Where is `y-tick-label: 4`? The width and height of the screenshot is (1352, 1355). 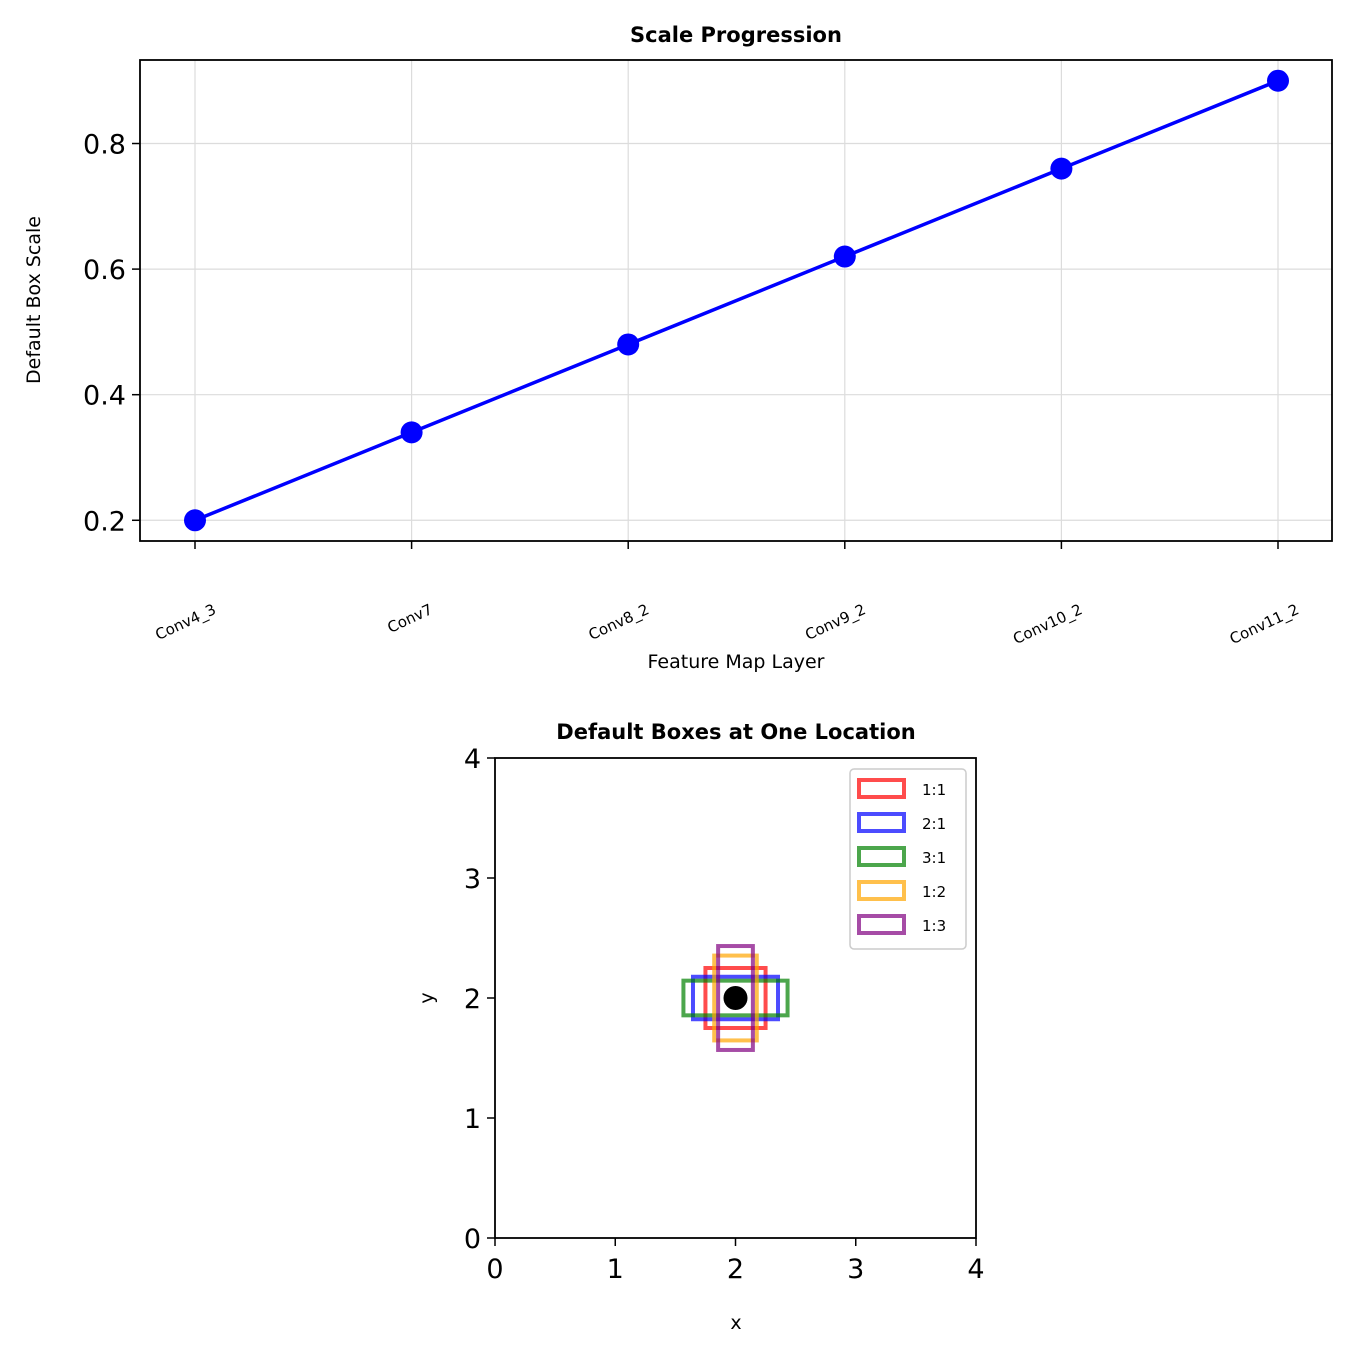
y-tick-label: 4 is located at coordinates (472, 759).